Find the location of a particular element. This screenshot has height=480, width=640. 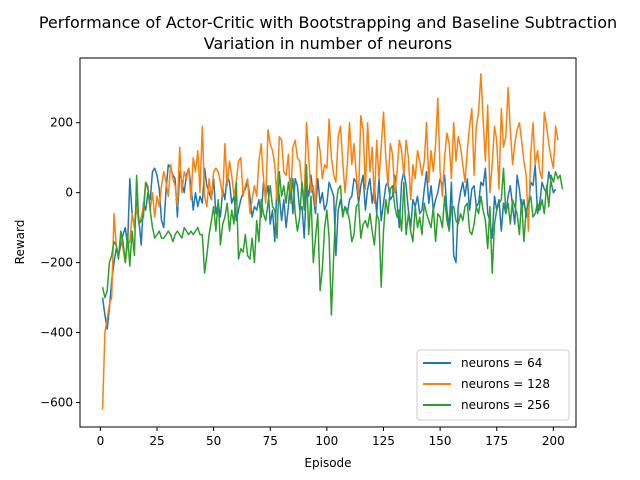

x-tick-label: 75 is located at coordinates (270, 441).